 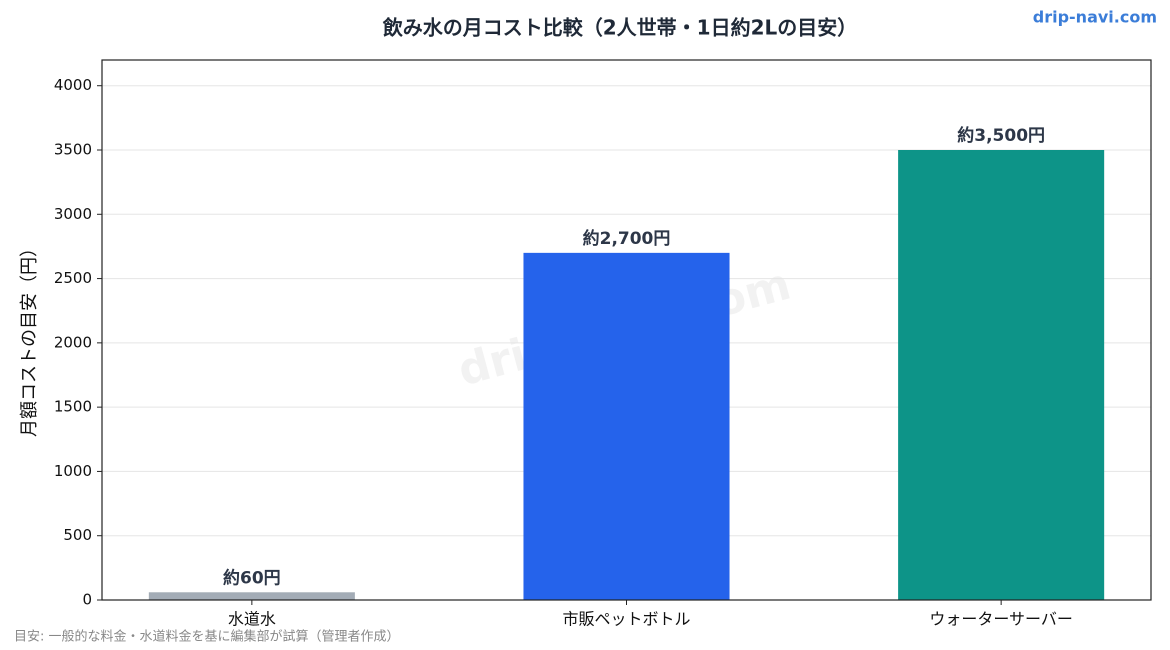 What do you see at coordinates (252, 619) in the screenshot?
I see `x-tick-label: 水道水` at bounding box center [252, 619].